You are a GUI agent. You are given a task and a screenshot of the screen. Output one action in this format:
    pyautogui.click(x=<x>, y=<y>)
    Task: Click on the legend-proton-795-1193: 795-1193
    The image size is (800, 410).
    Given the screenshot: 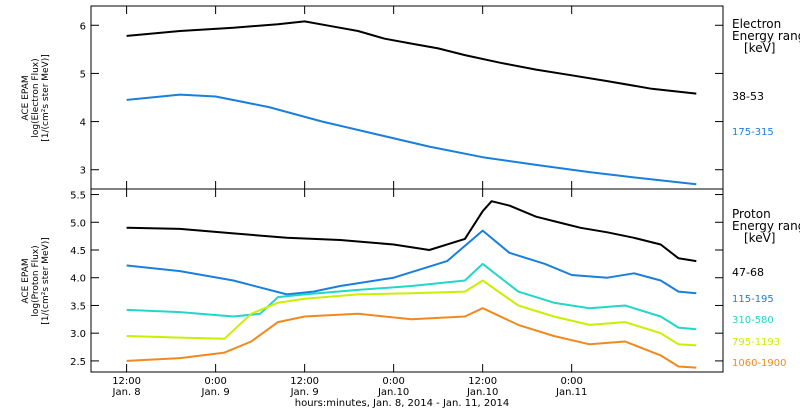 What is the action you would take?
    pyautogui.click(x=756, y=342)
    